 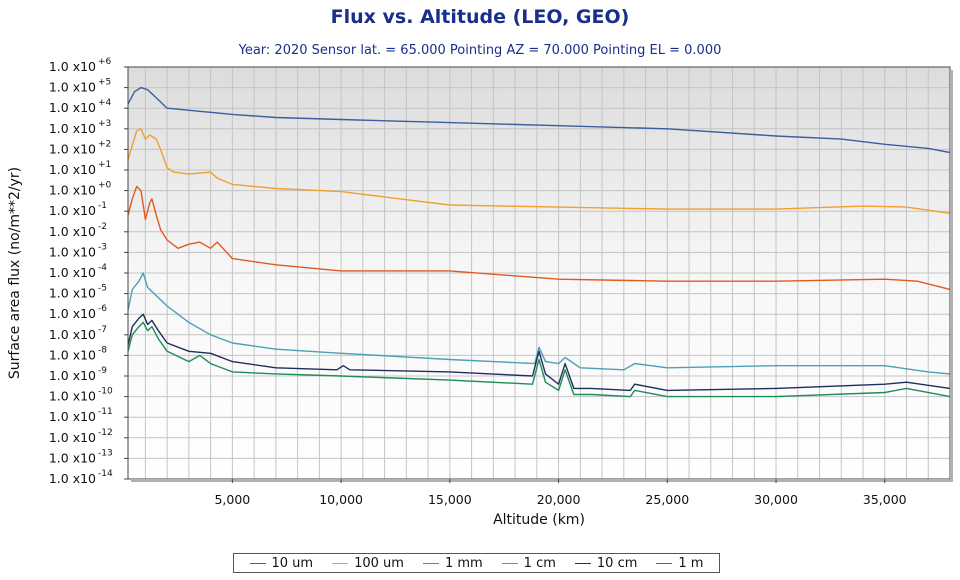 What do you see at coordinates (667, 499) in the screenshot?
I see `x-tick-label: 25,000` at bounding box center [667, 499].